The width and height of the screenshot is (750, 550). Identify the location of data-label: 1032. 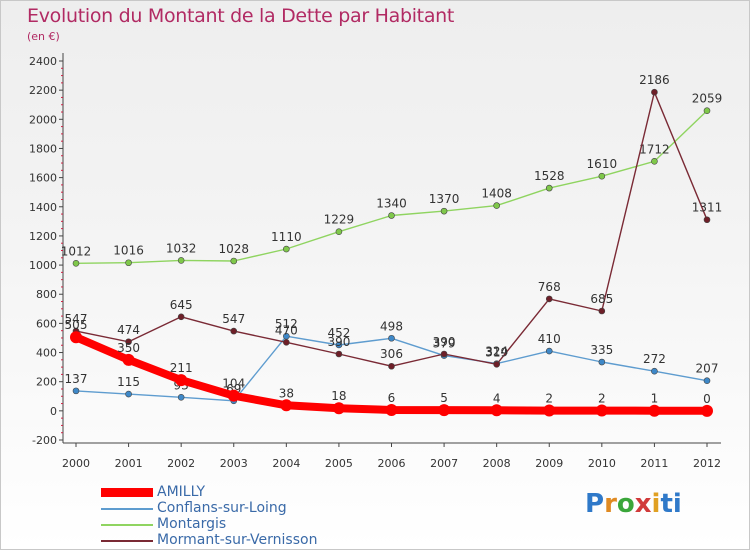
(181, 248).